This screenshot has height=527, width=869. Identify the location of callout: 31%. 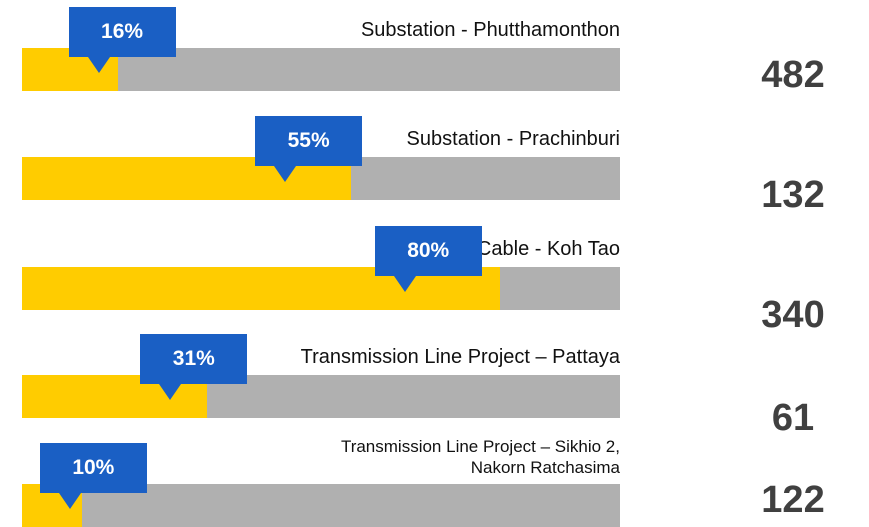
(194, 359).